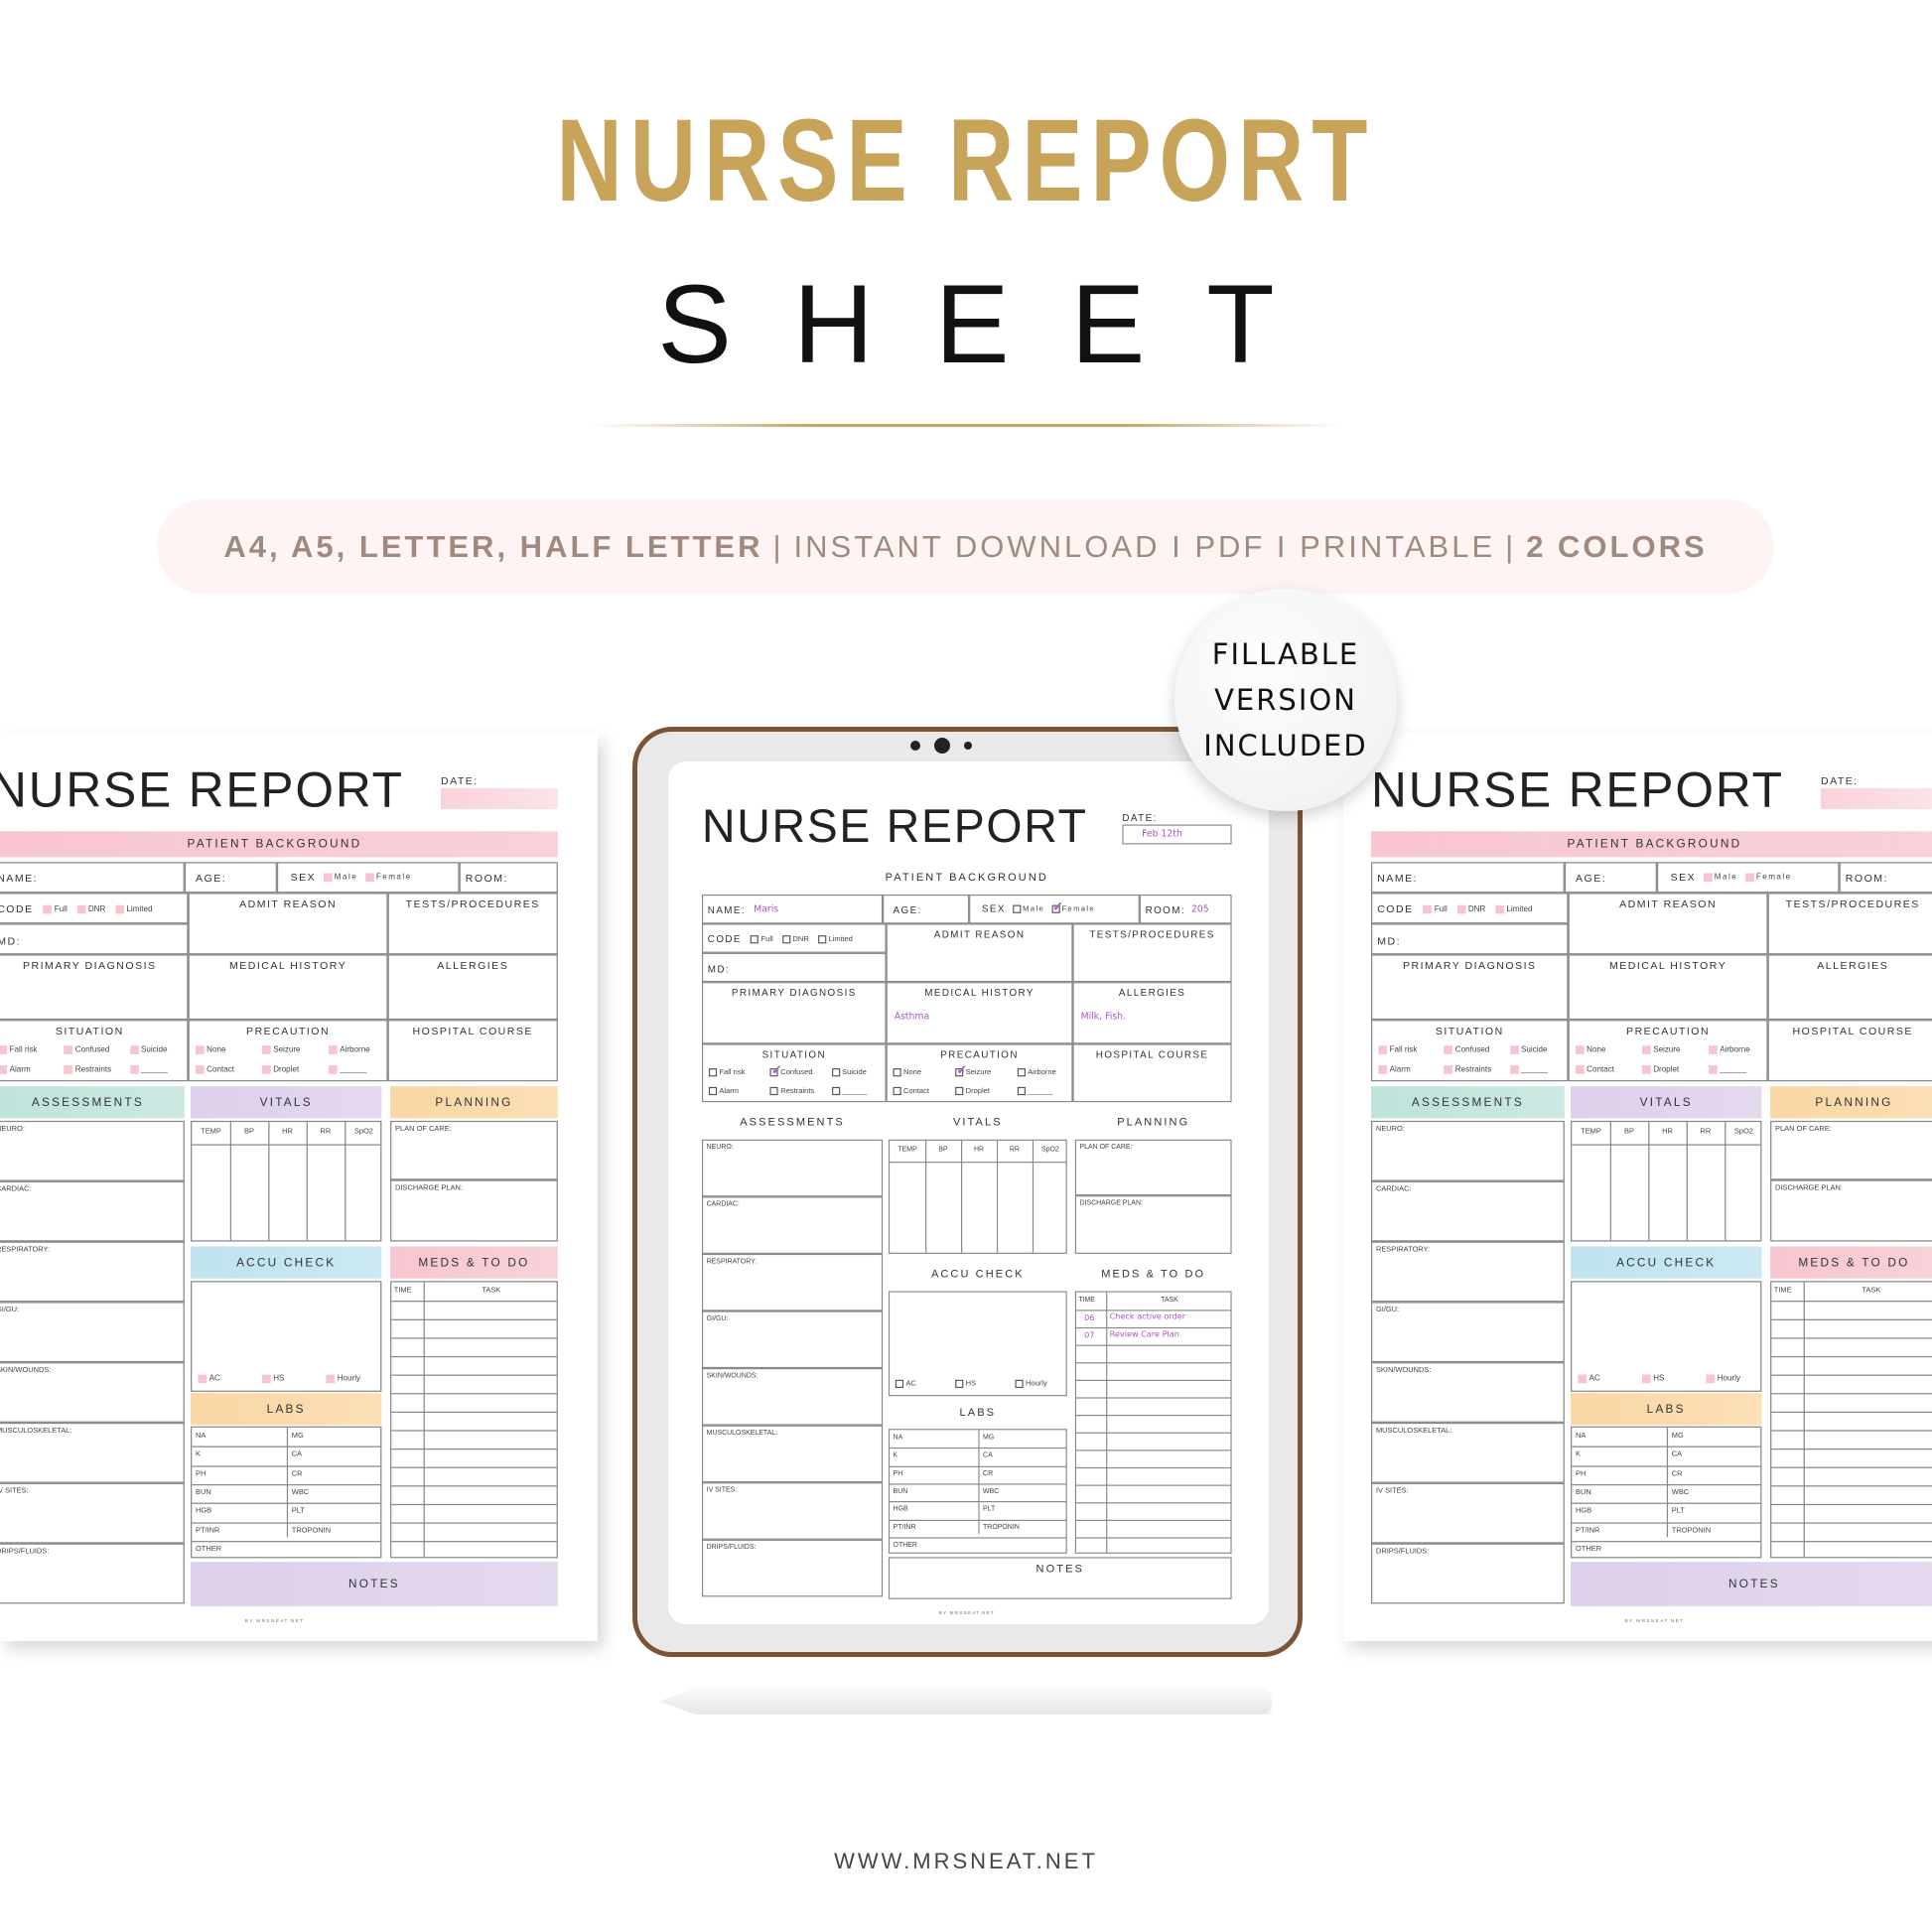 The image size is (1932, 1932). What do you see at coordinates (1723, 1379) in the screenshot?
I see `accu-option: Hourly` at bounding box center [1723, 1379].